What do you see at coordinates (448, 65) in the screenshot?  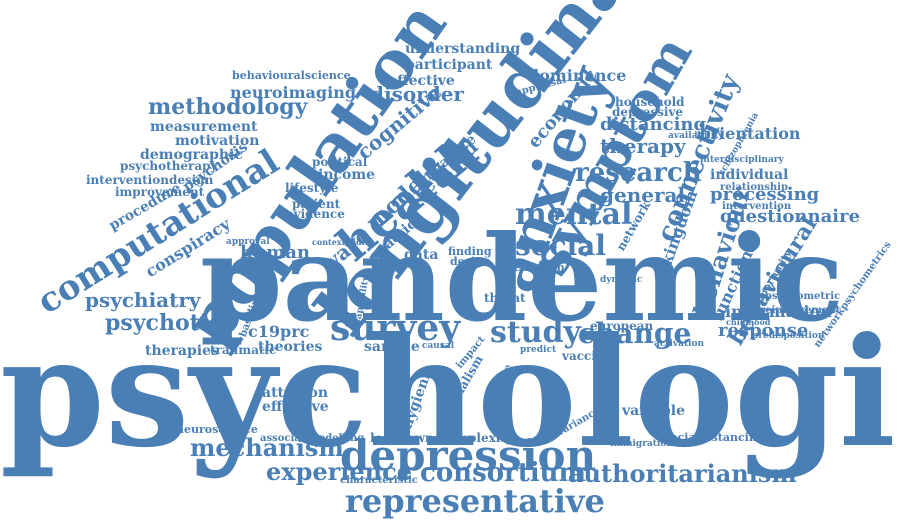 I see `word: participant` at bounding box center [448, 65].